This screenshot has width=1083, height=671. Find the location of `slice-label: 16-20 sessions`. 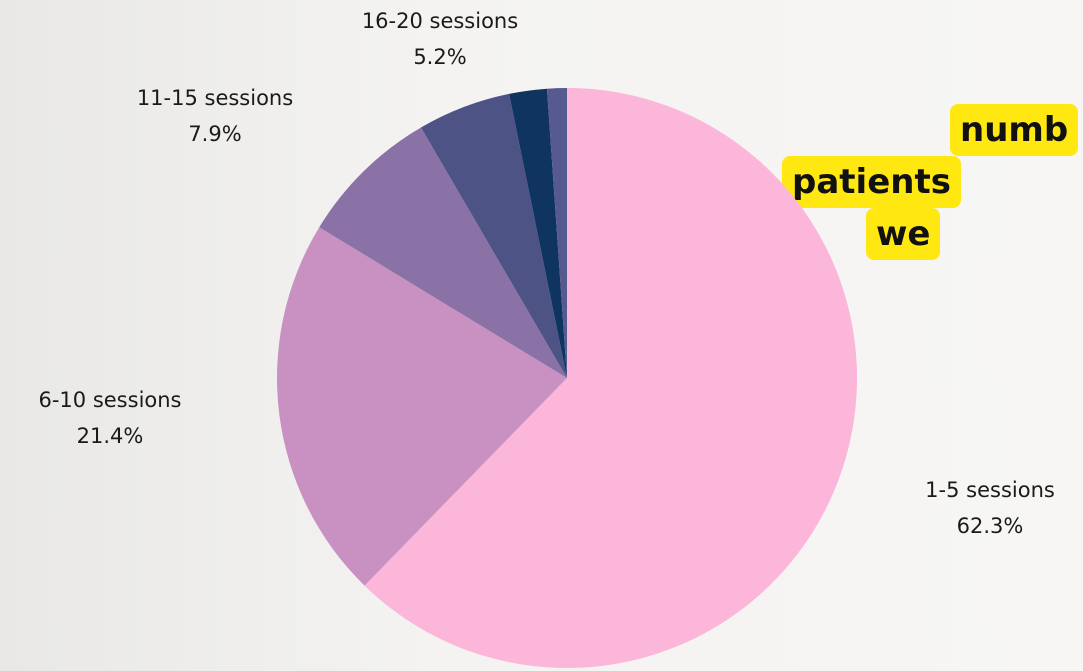

slice-label: 16-20 sessions is located at coordinates (440, 21).